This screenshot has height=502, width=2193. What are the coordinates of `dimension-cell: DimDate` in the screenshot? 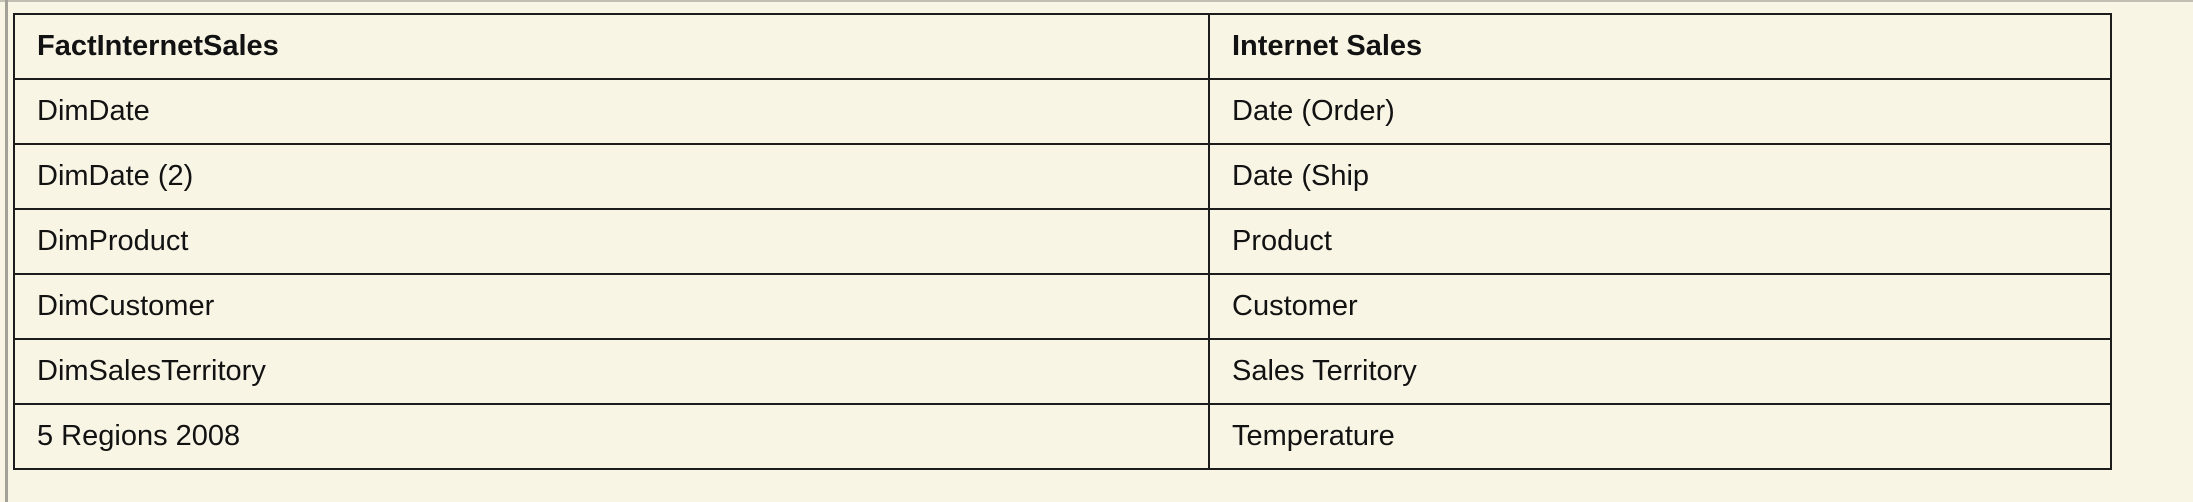 It's located at (611, 111).